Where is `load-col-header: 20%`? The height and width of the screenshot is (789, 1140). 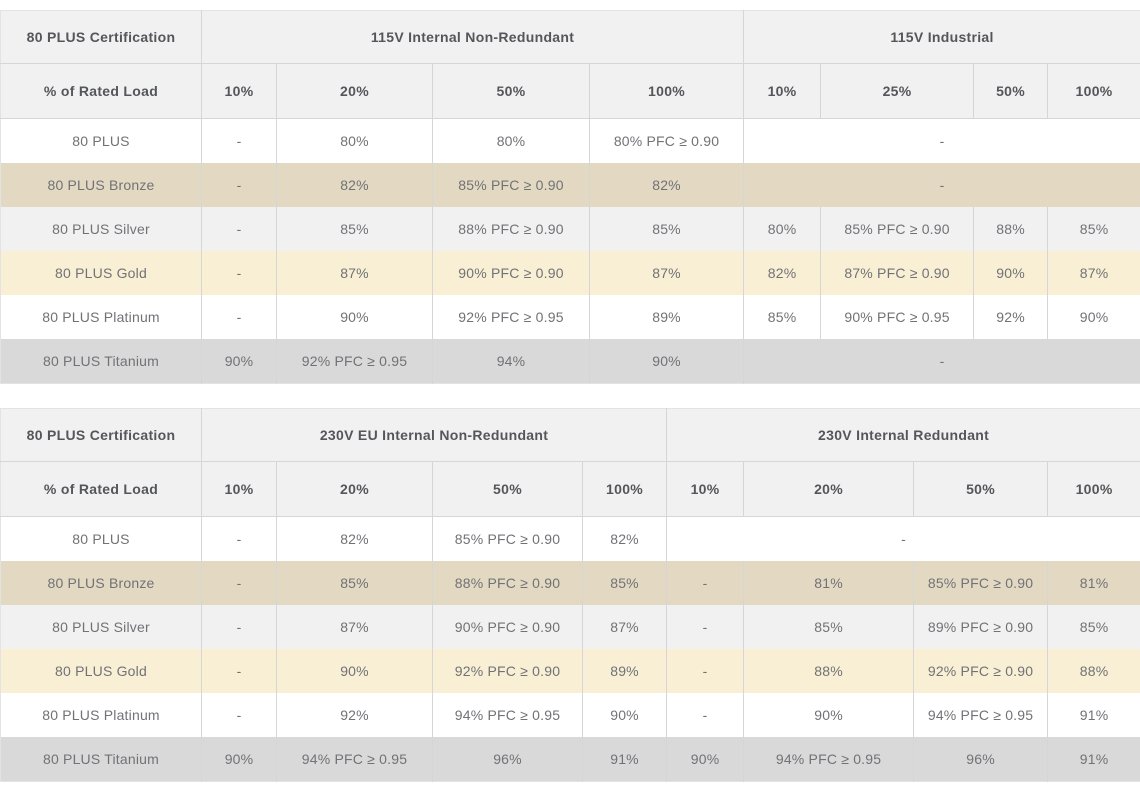 load-col-header: 20% is located at coordinates (829, 489).